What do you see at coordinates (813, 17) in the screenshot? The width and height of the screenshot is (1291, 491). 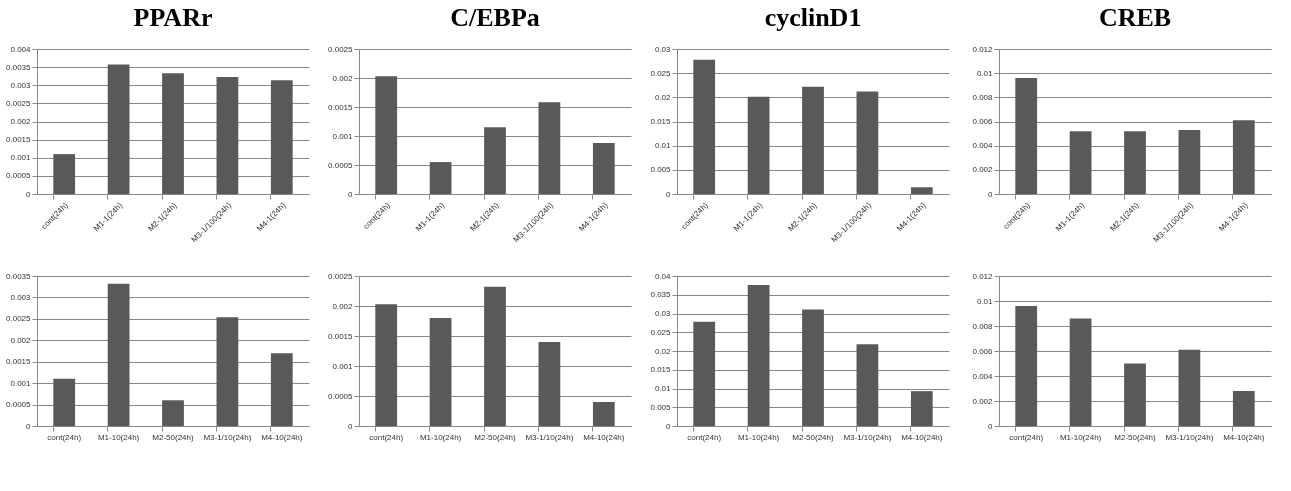 I see `chart-title: cyclinD1` at bounding box center [813, 17].